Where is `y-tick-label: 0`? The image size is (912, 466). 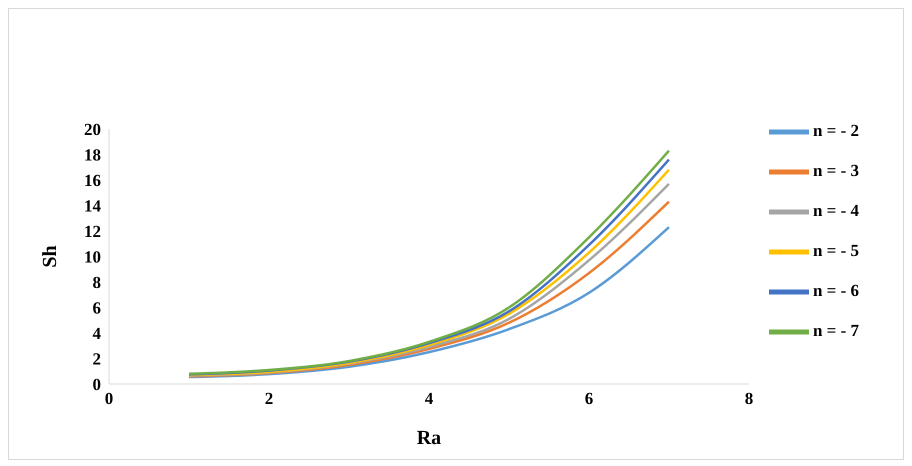 y-tick-label: 0 is located at coordinates (96, 384).